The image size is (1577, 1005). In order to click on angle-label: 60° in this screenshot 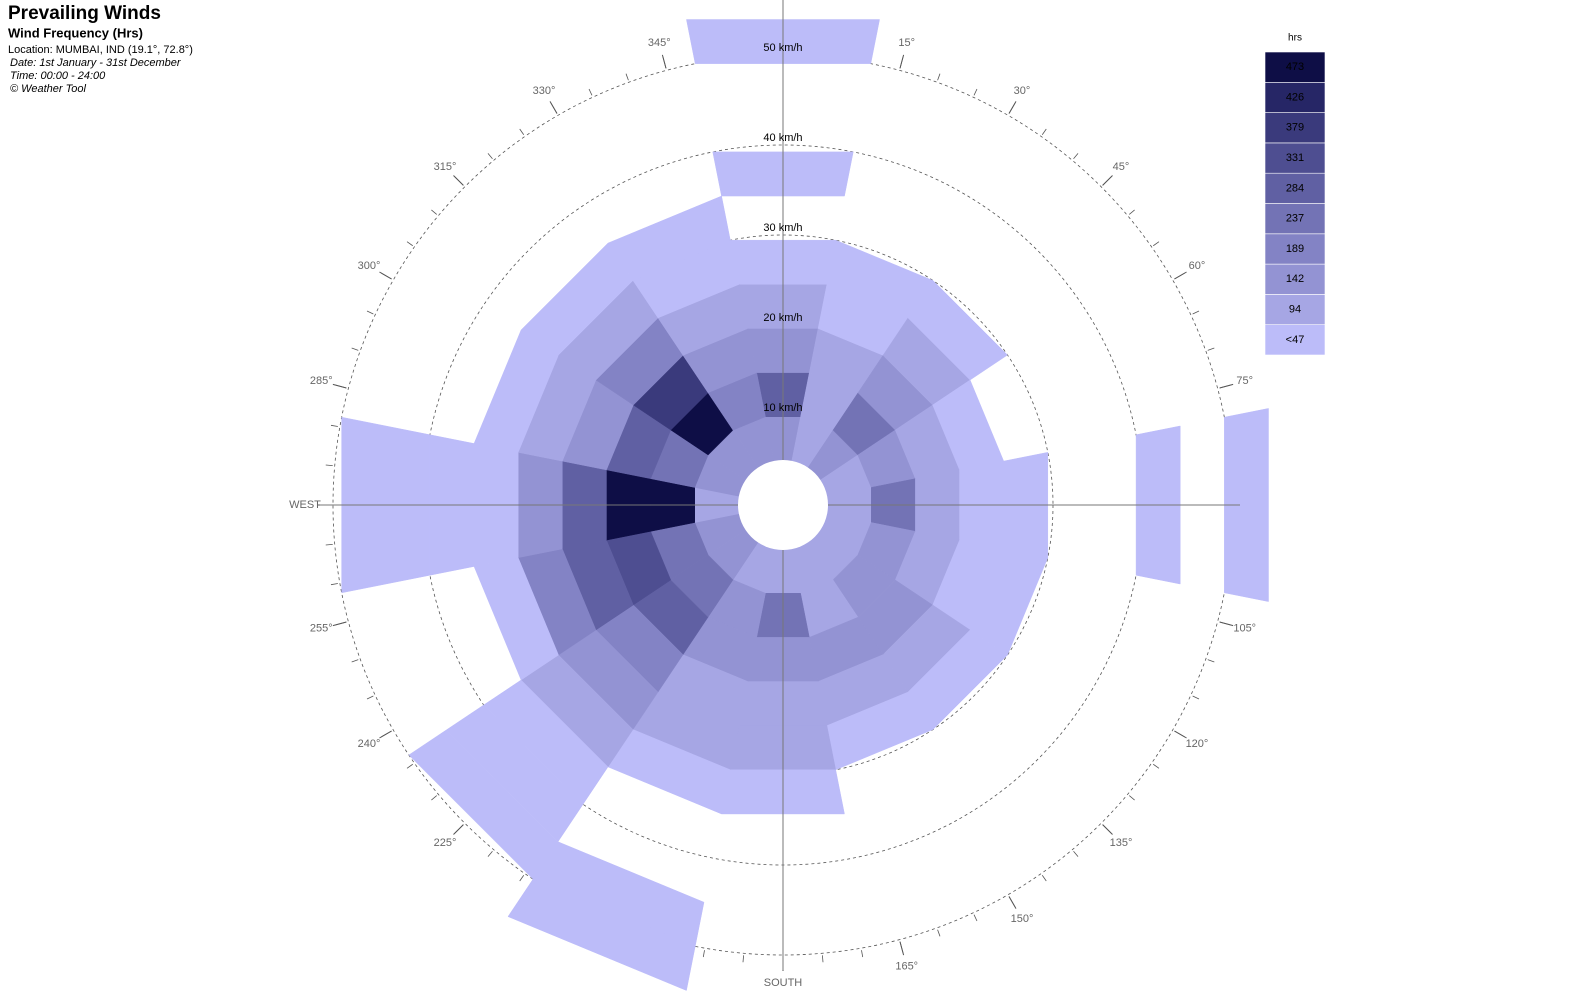, I will do `click(1197, 266)`.